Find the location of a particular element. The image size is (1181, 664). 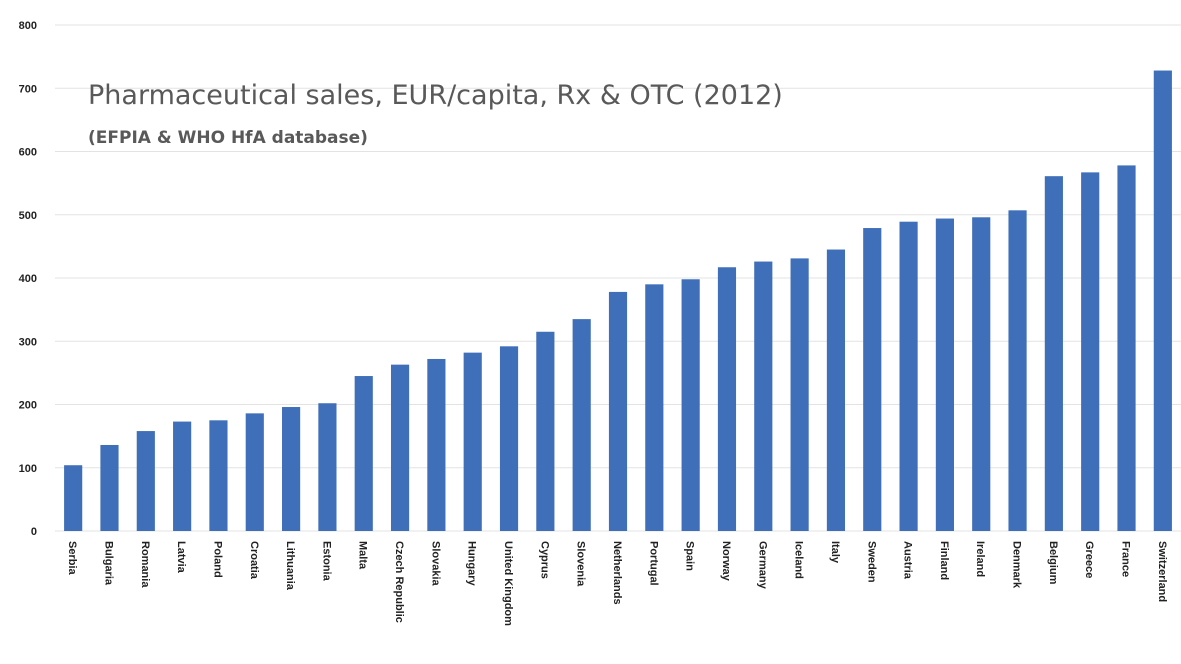

x-tick-label: Sweden is located at coordinates (871, 562).